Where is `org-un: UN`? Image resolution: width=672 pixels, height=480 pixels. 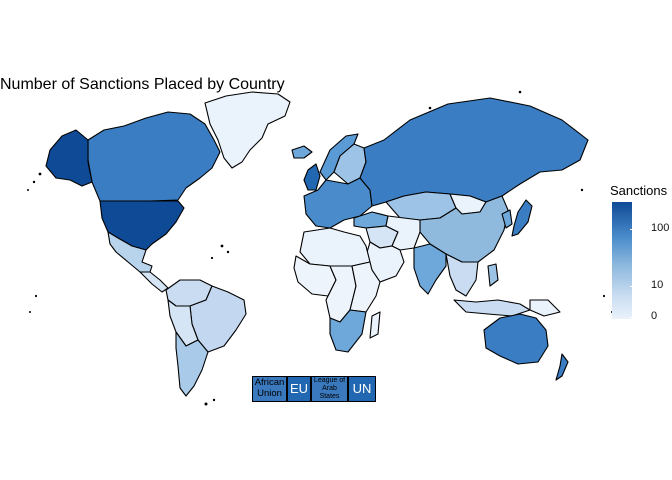
org-un: UN is located at coordinates (362, 389).